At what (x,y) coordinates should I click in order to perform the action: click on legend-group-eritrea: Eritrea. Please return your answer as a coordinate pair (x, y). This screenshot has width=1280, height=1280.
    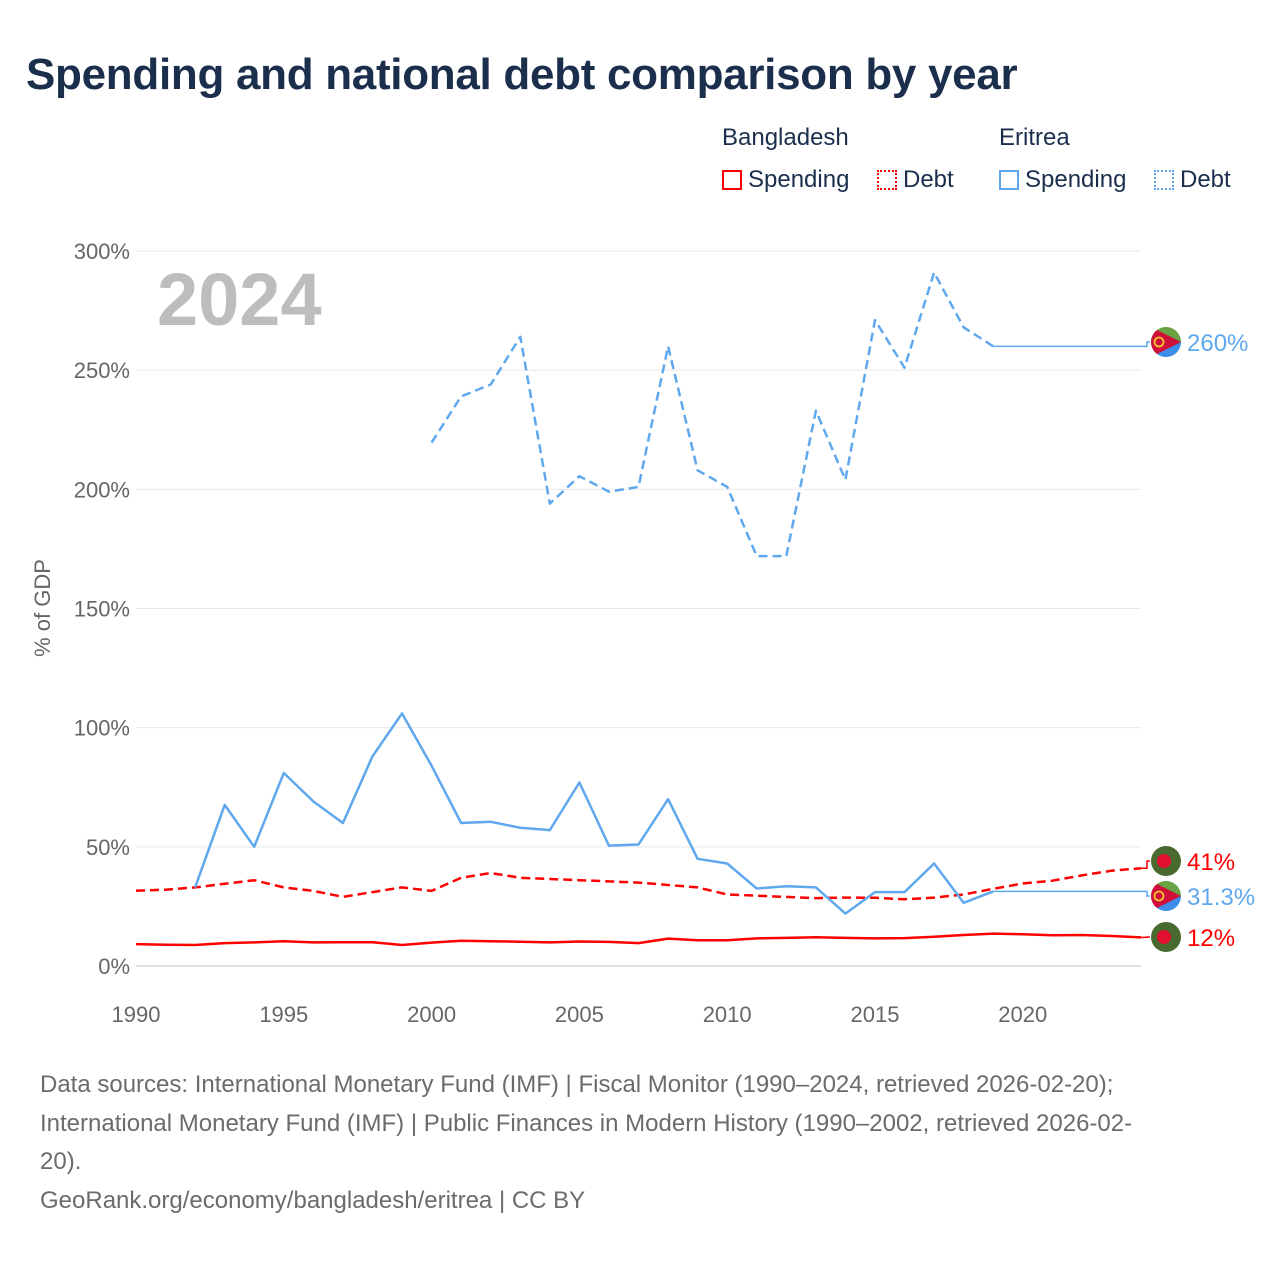
    Looking at the image, I should click on (1034, 137).